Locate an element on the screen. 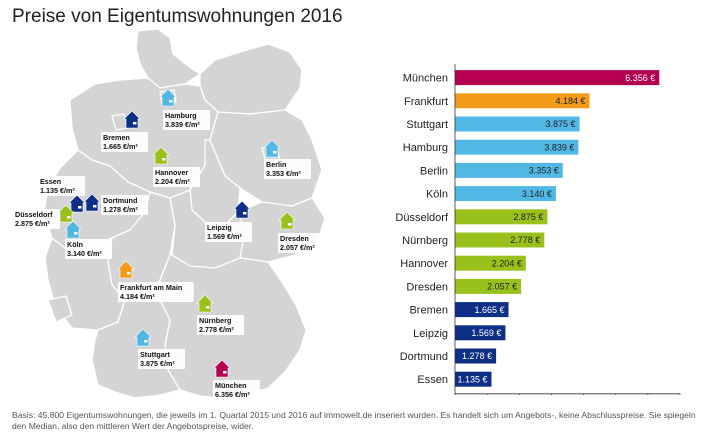  category-label: München is located at coordinates (425, 79).